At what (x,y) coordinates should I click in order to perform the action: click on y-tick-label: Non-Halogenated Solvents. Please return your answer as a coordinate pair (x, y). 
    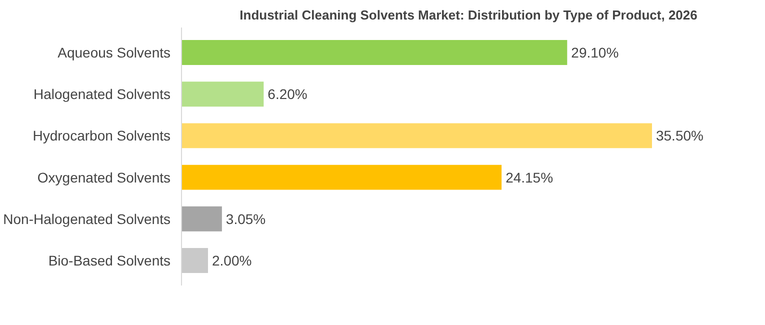
    Looking at the image, I should click on (87, 218).